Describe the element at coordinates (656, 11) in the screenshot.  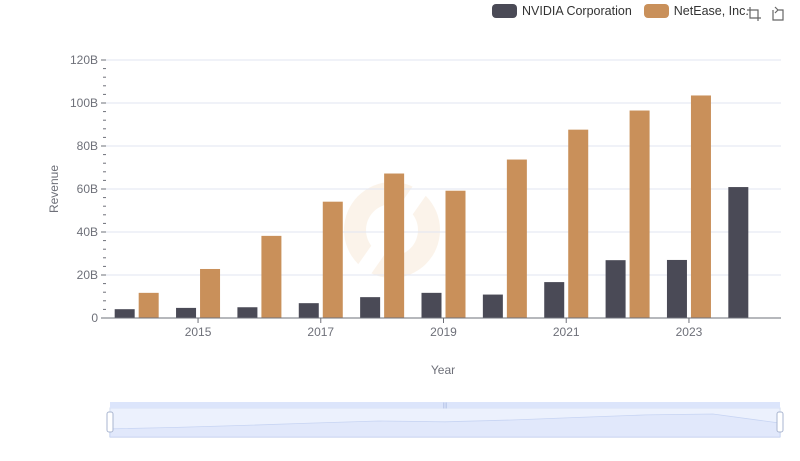
I see `legend-swatch-netease` at that location.